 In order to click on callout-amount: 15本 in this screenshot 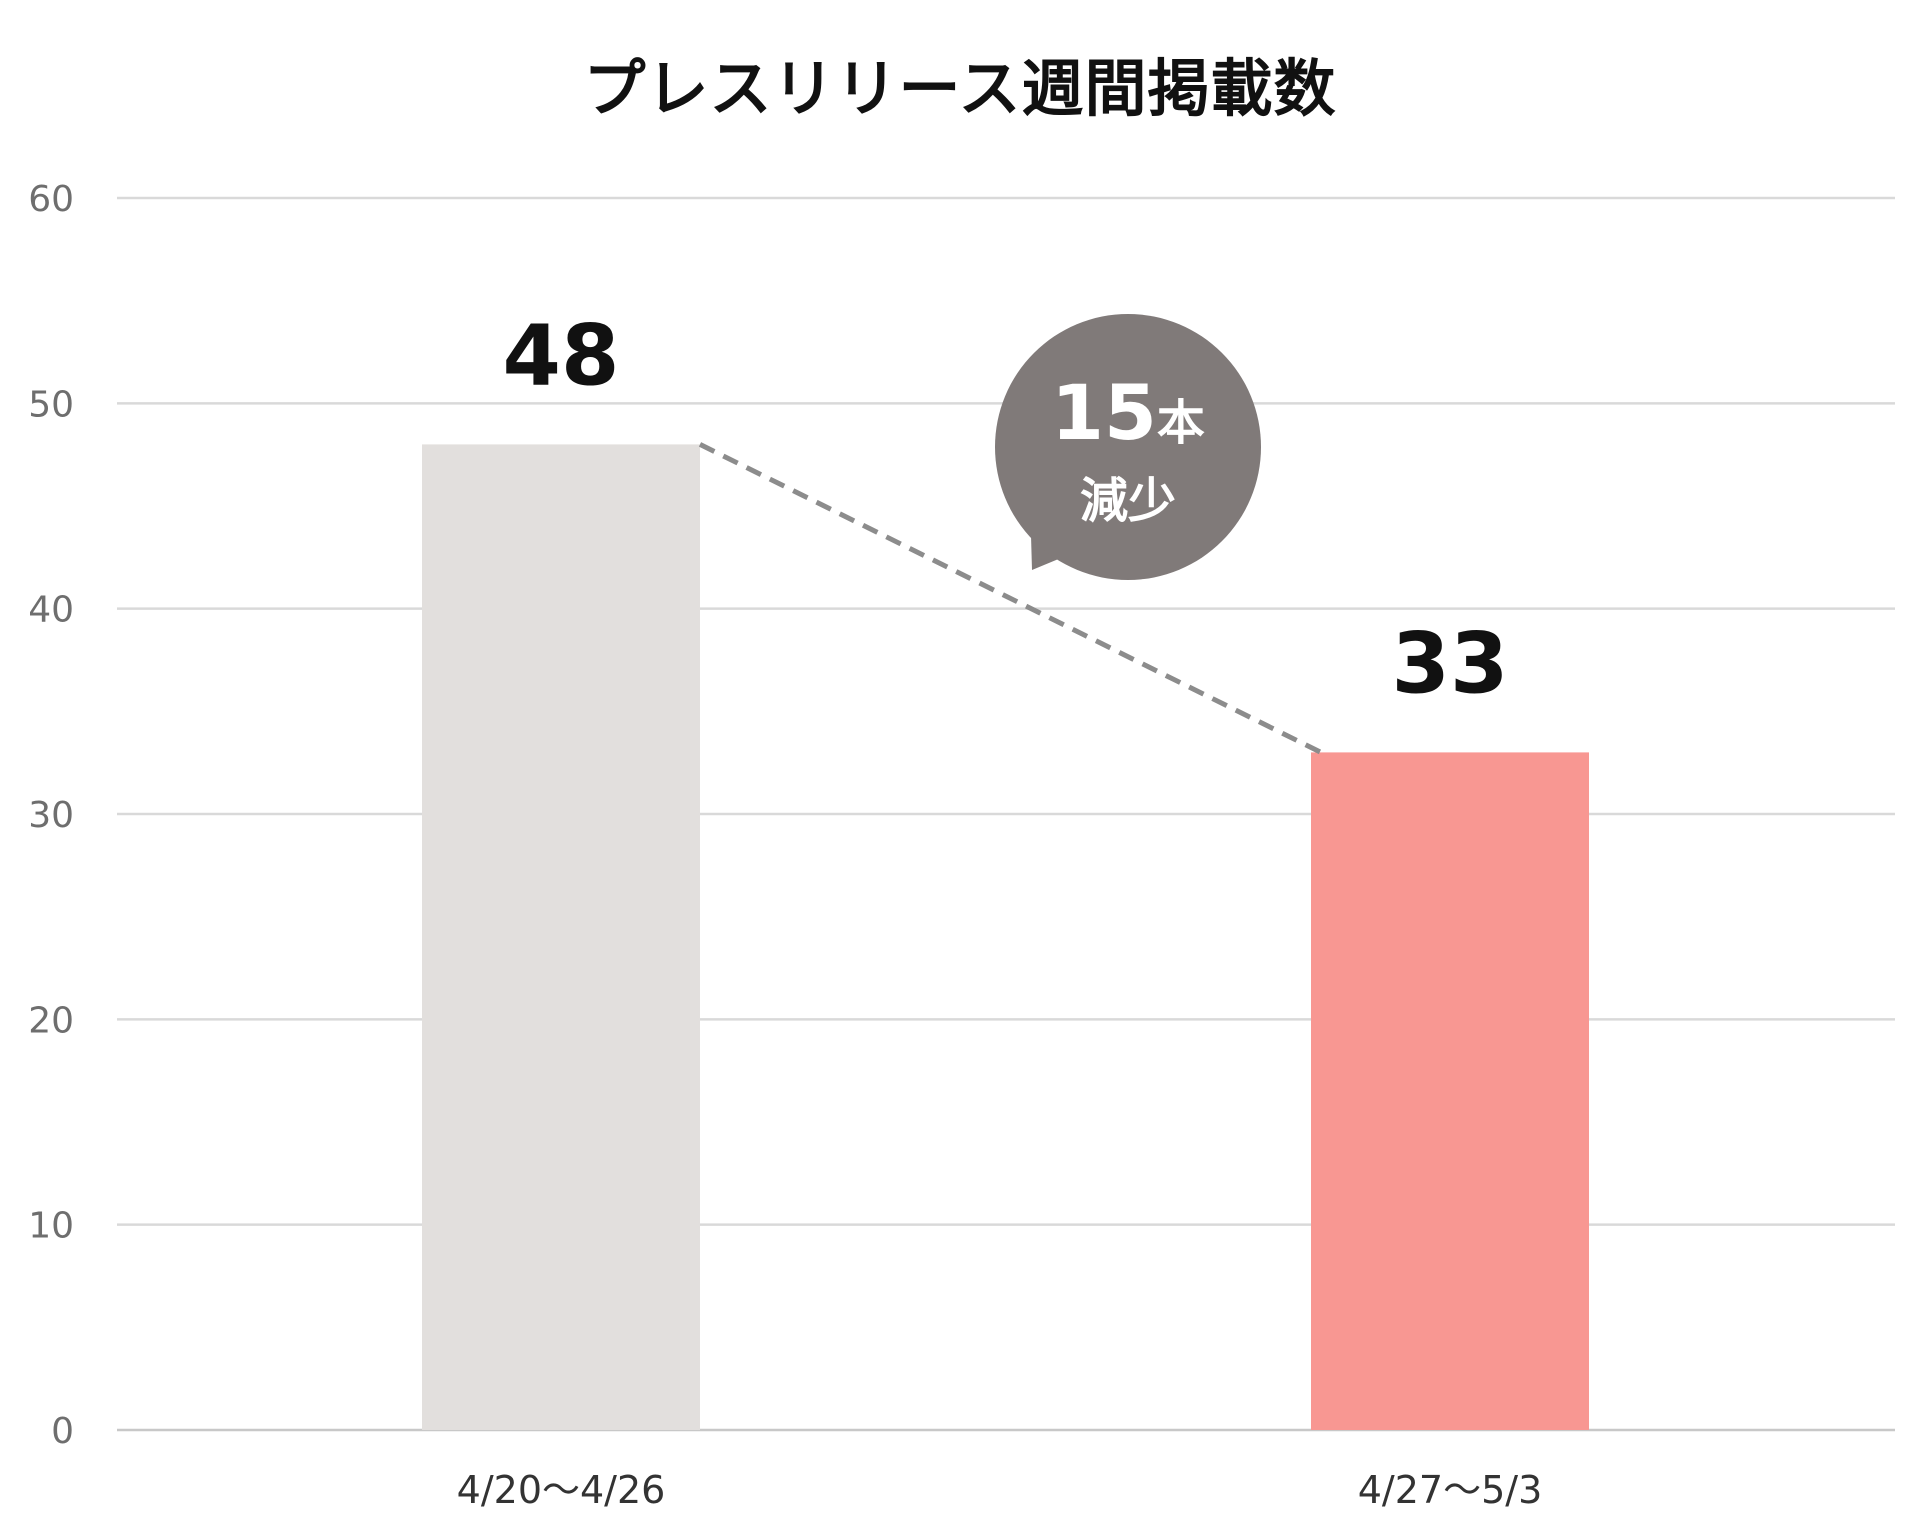, I will do `click(1128, 412)`.